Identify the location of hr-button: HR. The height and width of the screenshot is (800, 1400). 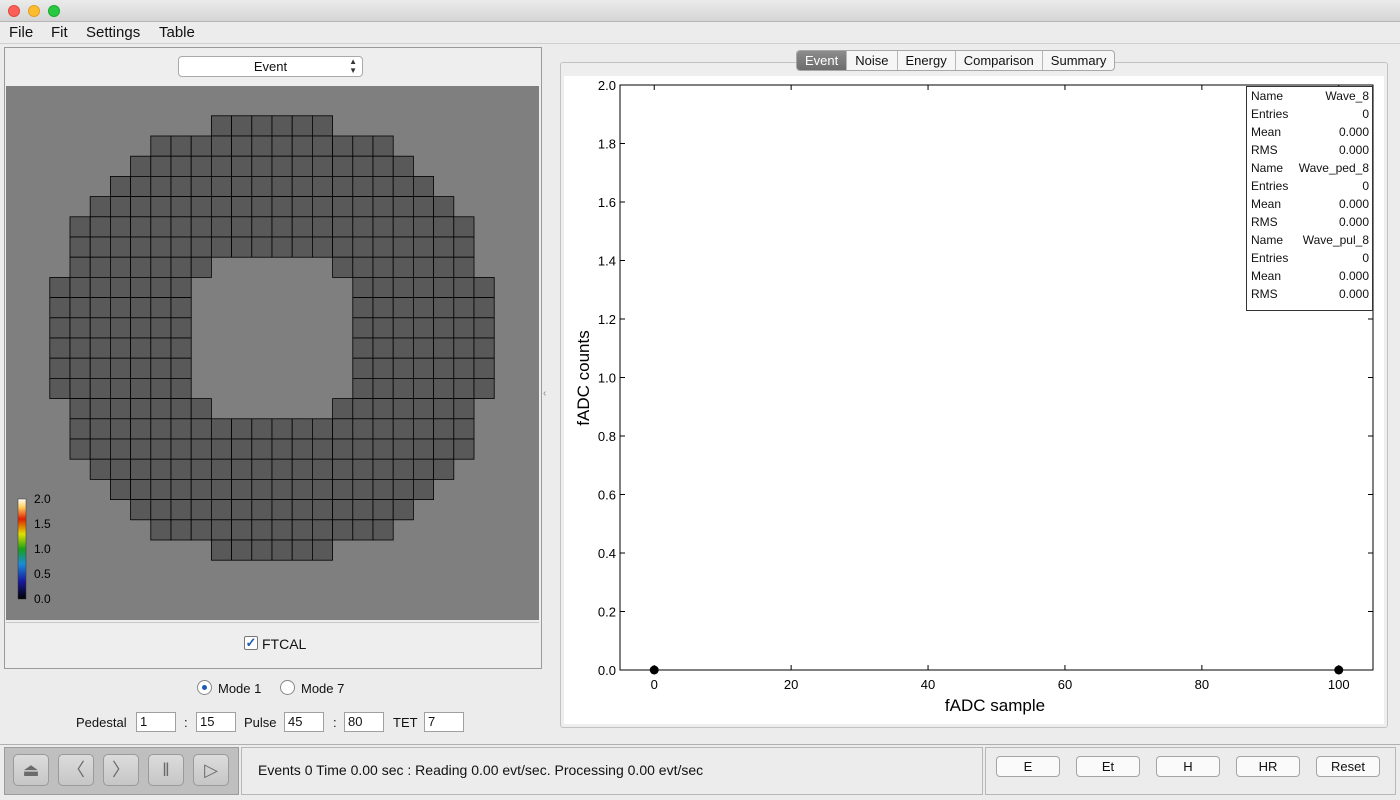
(1268, 766).